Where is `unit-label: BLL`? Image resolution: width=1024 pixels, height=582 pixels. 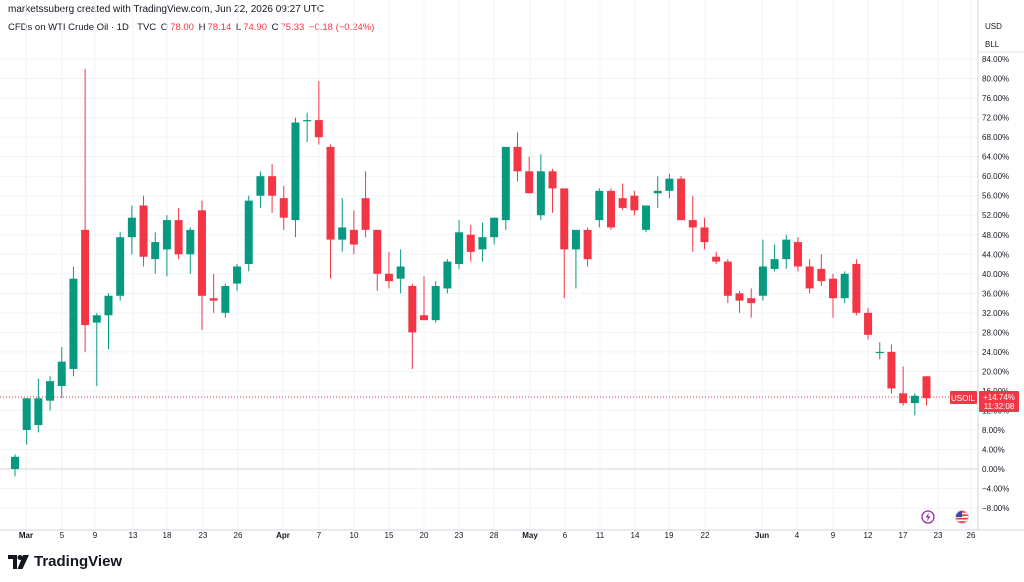
unit-label: BLL is located at coordinates (992, 44).